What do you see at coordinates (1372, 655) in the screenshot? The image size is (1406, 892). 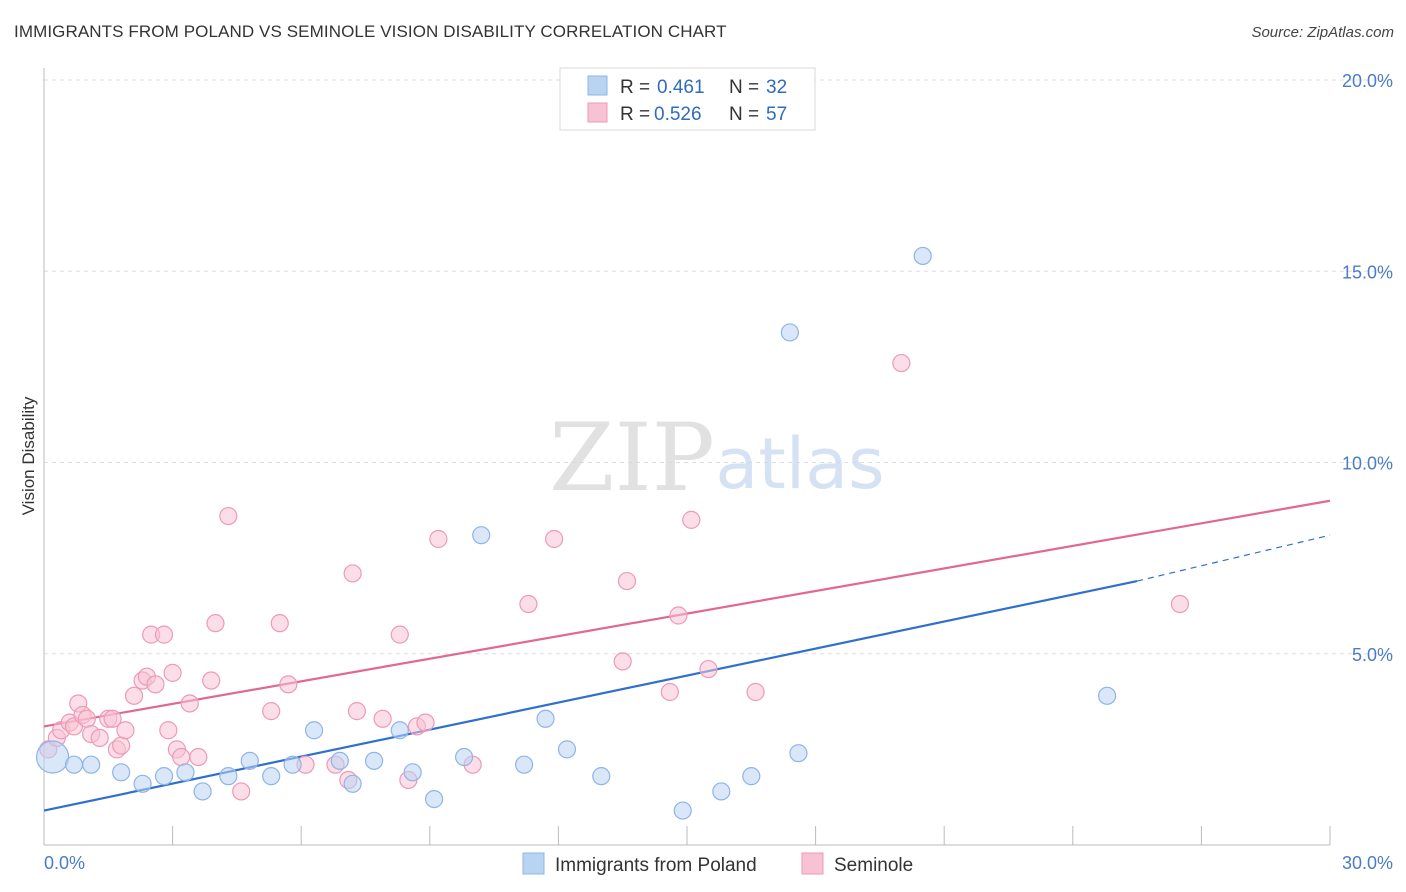 I see `y-tick-label: 5.0%` at bounding box center [1372, 655].